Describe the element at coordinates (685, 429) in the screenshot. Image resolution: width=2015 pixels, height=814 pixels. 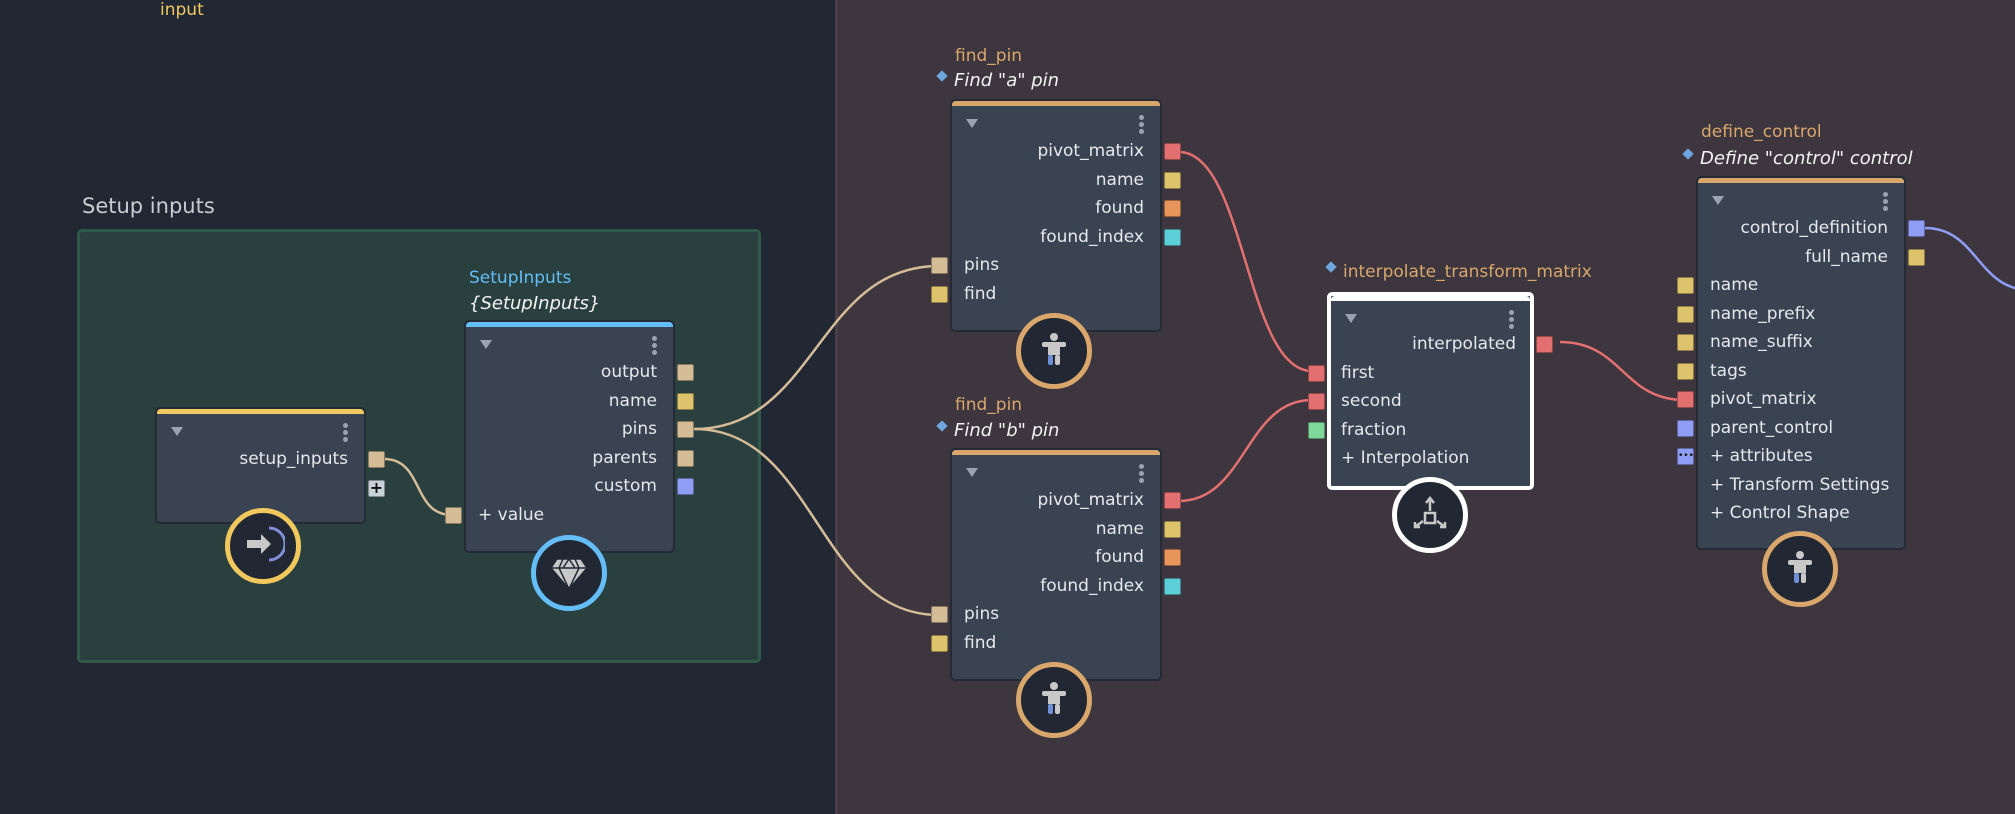
I see `output-port-pins` at that location.